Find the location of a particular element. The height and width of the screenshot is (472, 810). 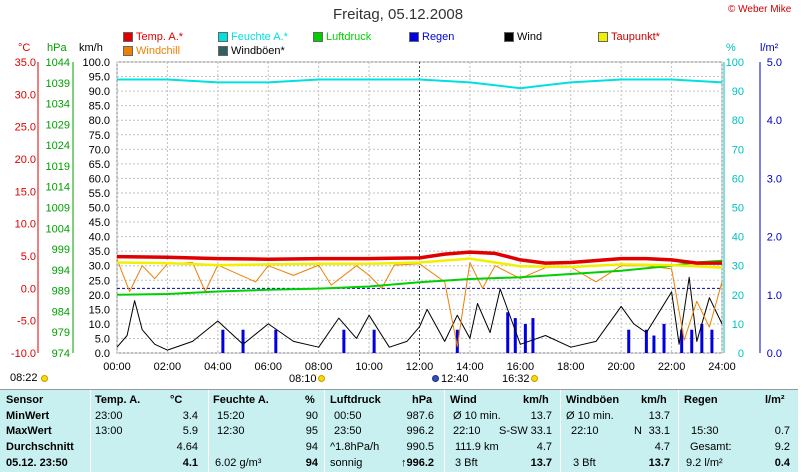

time-tick-label: 00:00 is located at coordinates (117, 367).